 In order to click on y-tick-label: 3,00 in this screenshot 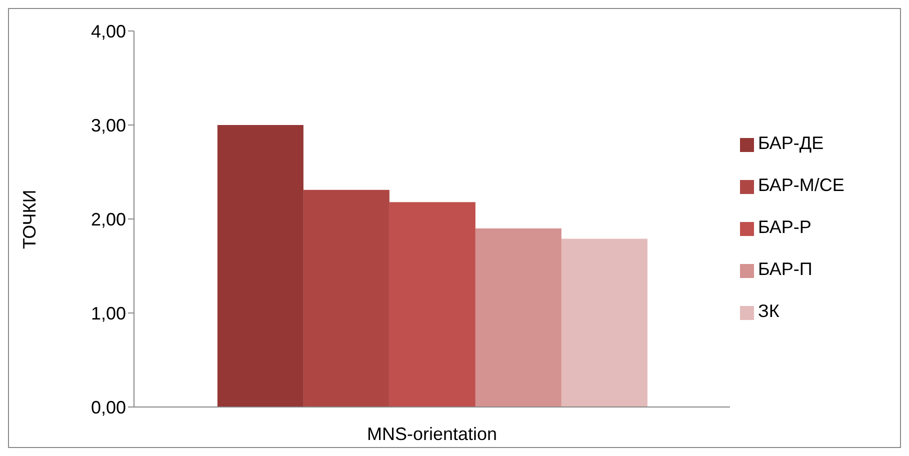, I will do `click(108, 125)`.